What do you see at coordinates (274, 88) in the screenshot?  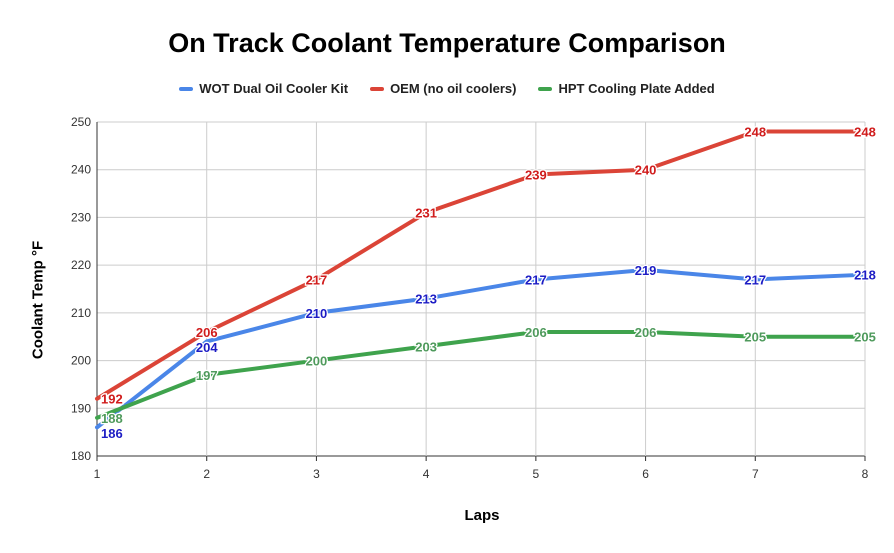 I see `legend-label: WOT Dual Oil Cooler Kit` at bounding box center [274, 88].